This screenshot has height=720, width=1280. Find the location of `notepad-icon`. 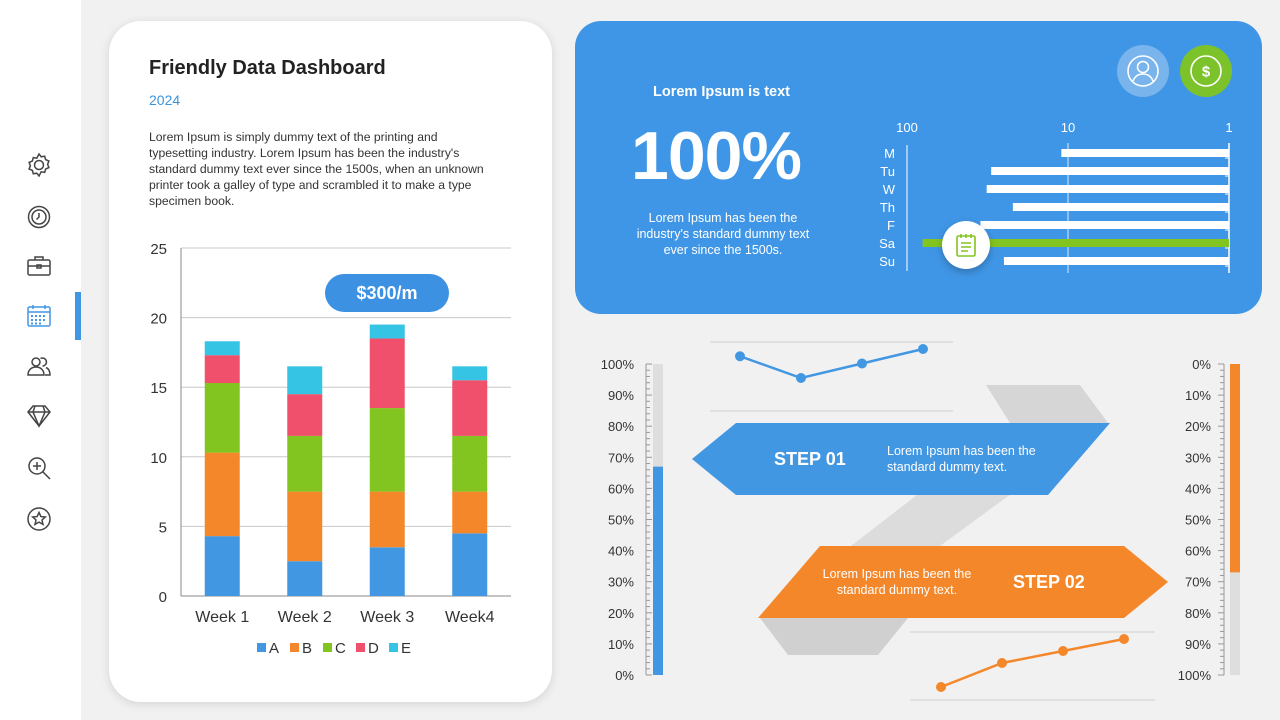

notepad-icon is located at coordinates (966, 245).